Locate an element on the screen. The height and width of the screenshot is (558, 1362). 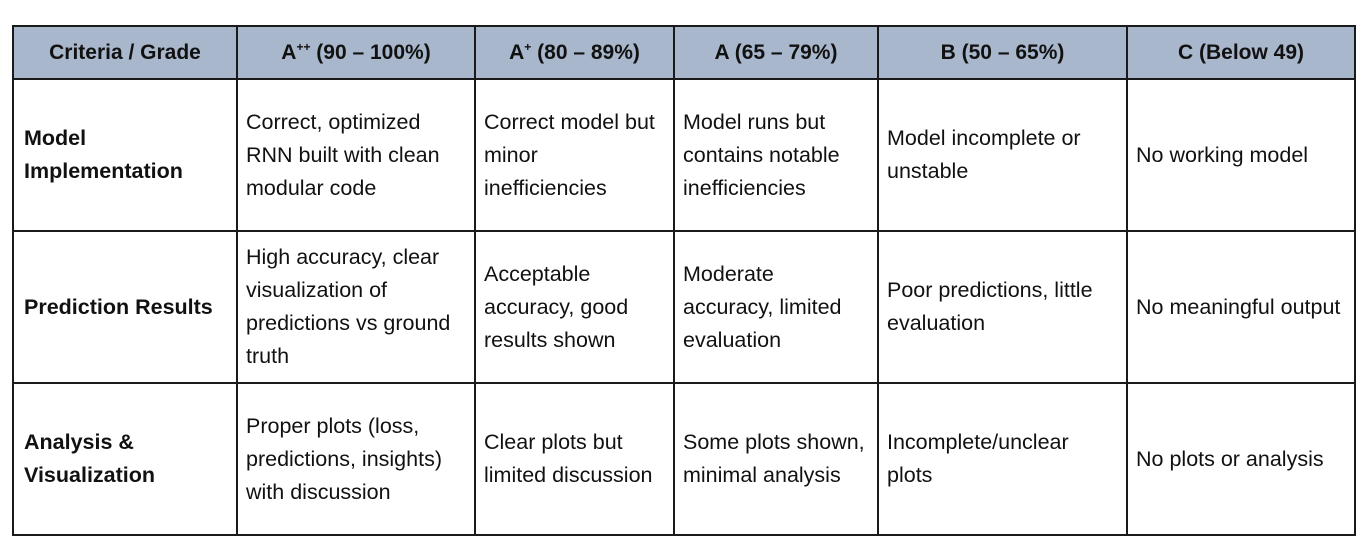
grade-range: (50 – 65%) is located at coordinates (1010, 52).